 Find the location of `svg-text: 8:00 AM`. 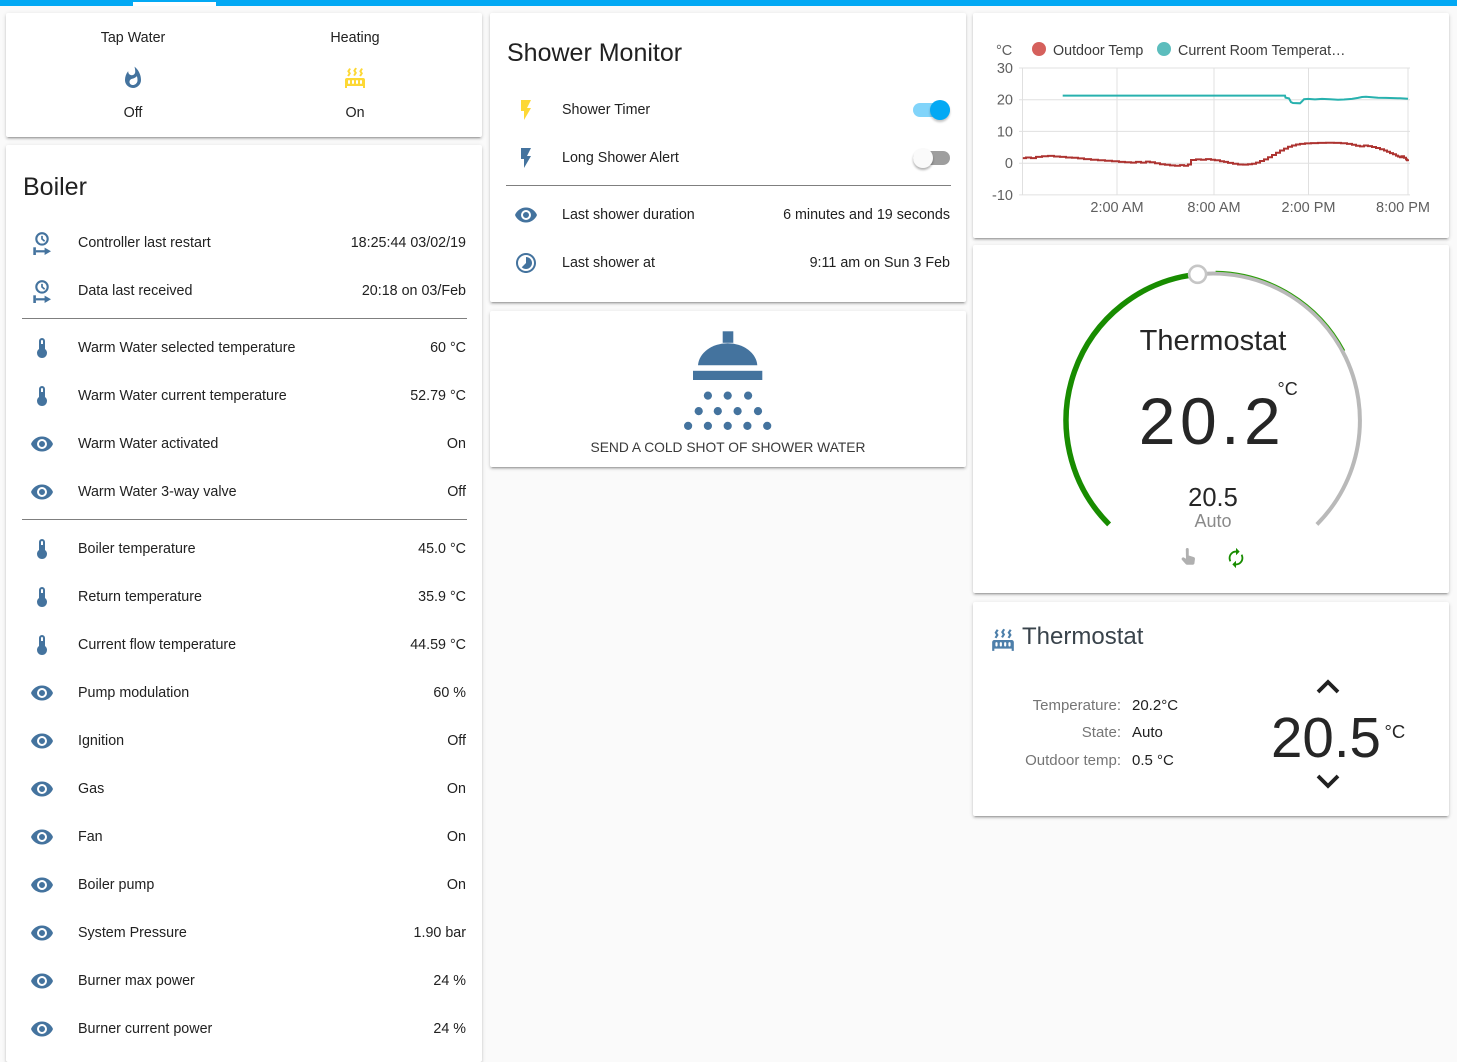

svg-text: 8:00 AM is located at coordinates (1213, 208).